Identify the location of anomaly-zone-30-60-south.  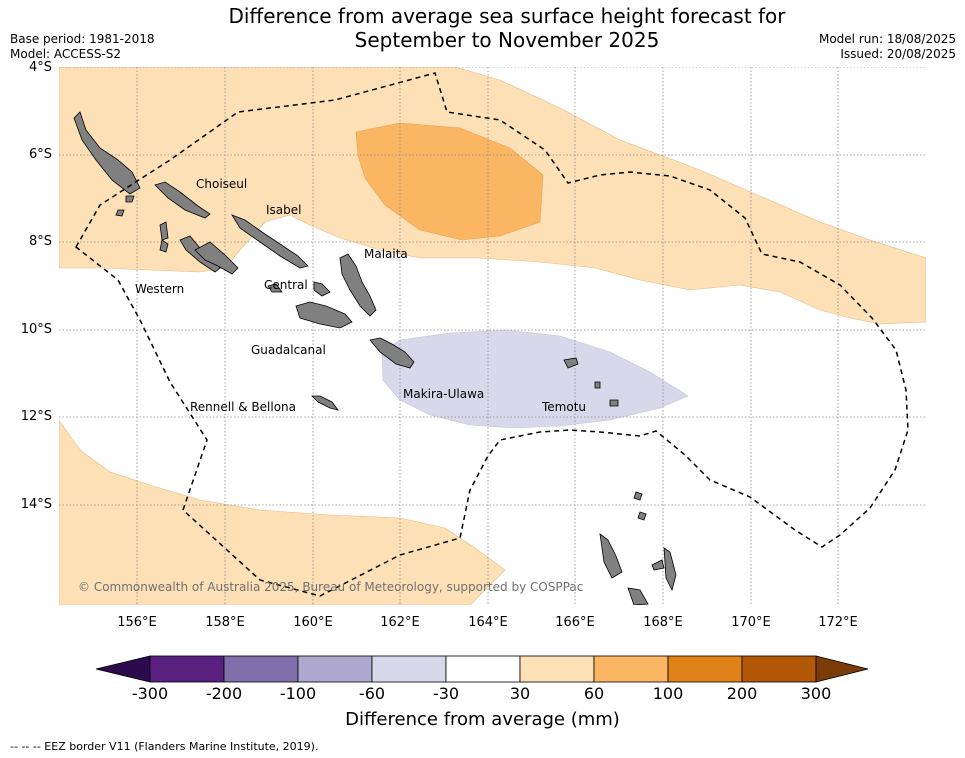
(282, 512).